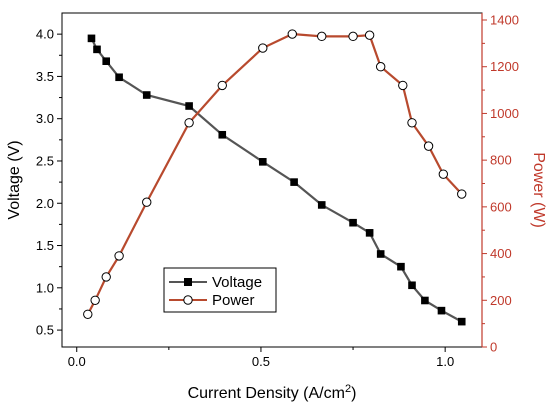  What do you see at coordinates (493, 347) in the screenshot?
I see `y-right-tick-label: 0` at bounding box center [493, 347].